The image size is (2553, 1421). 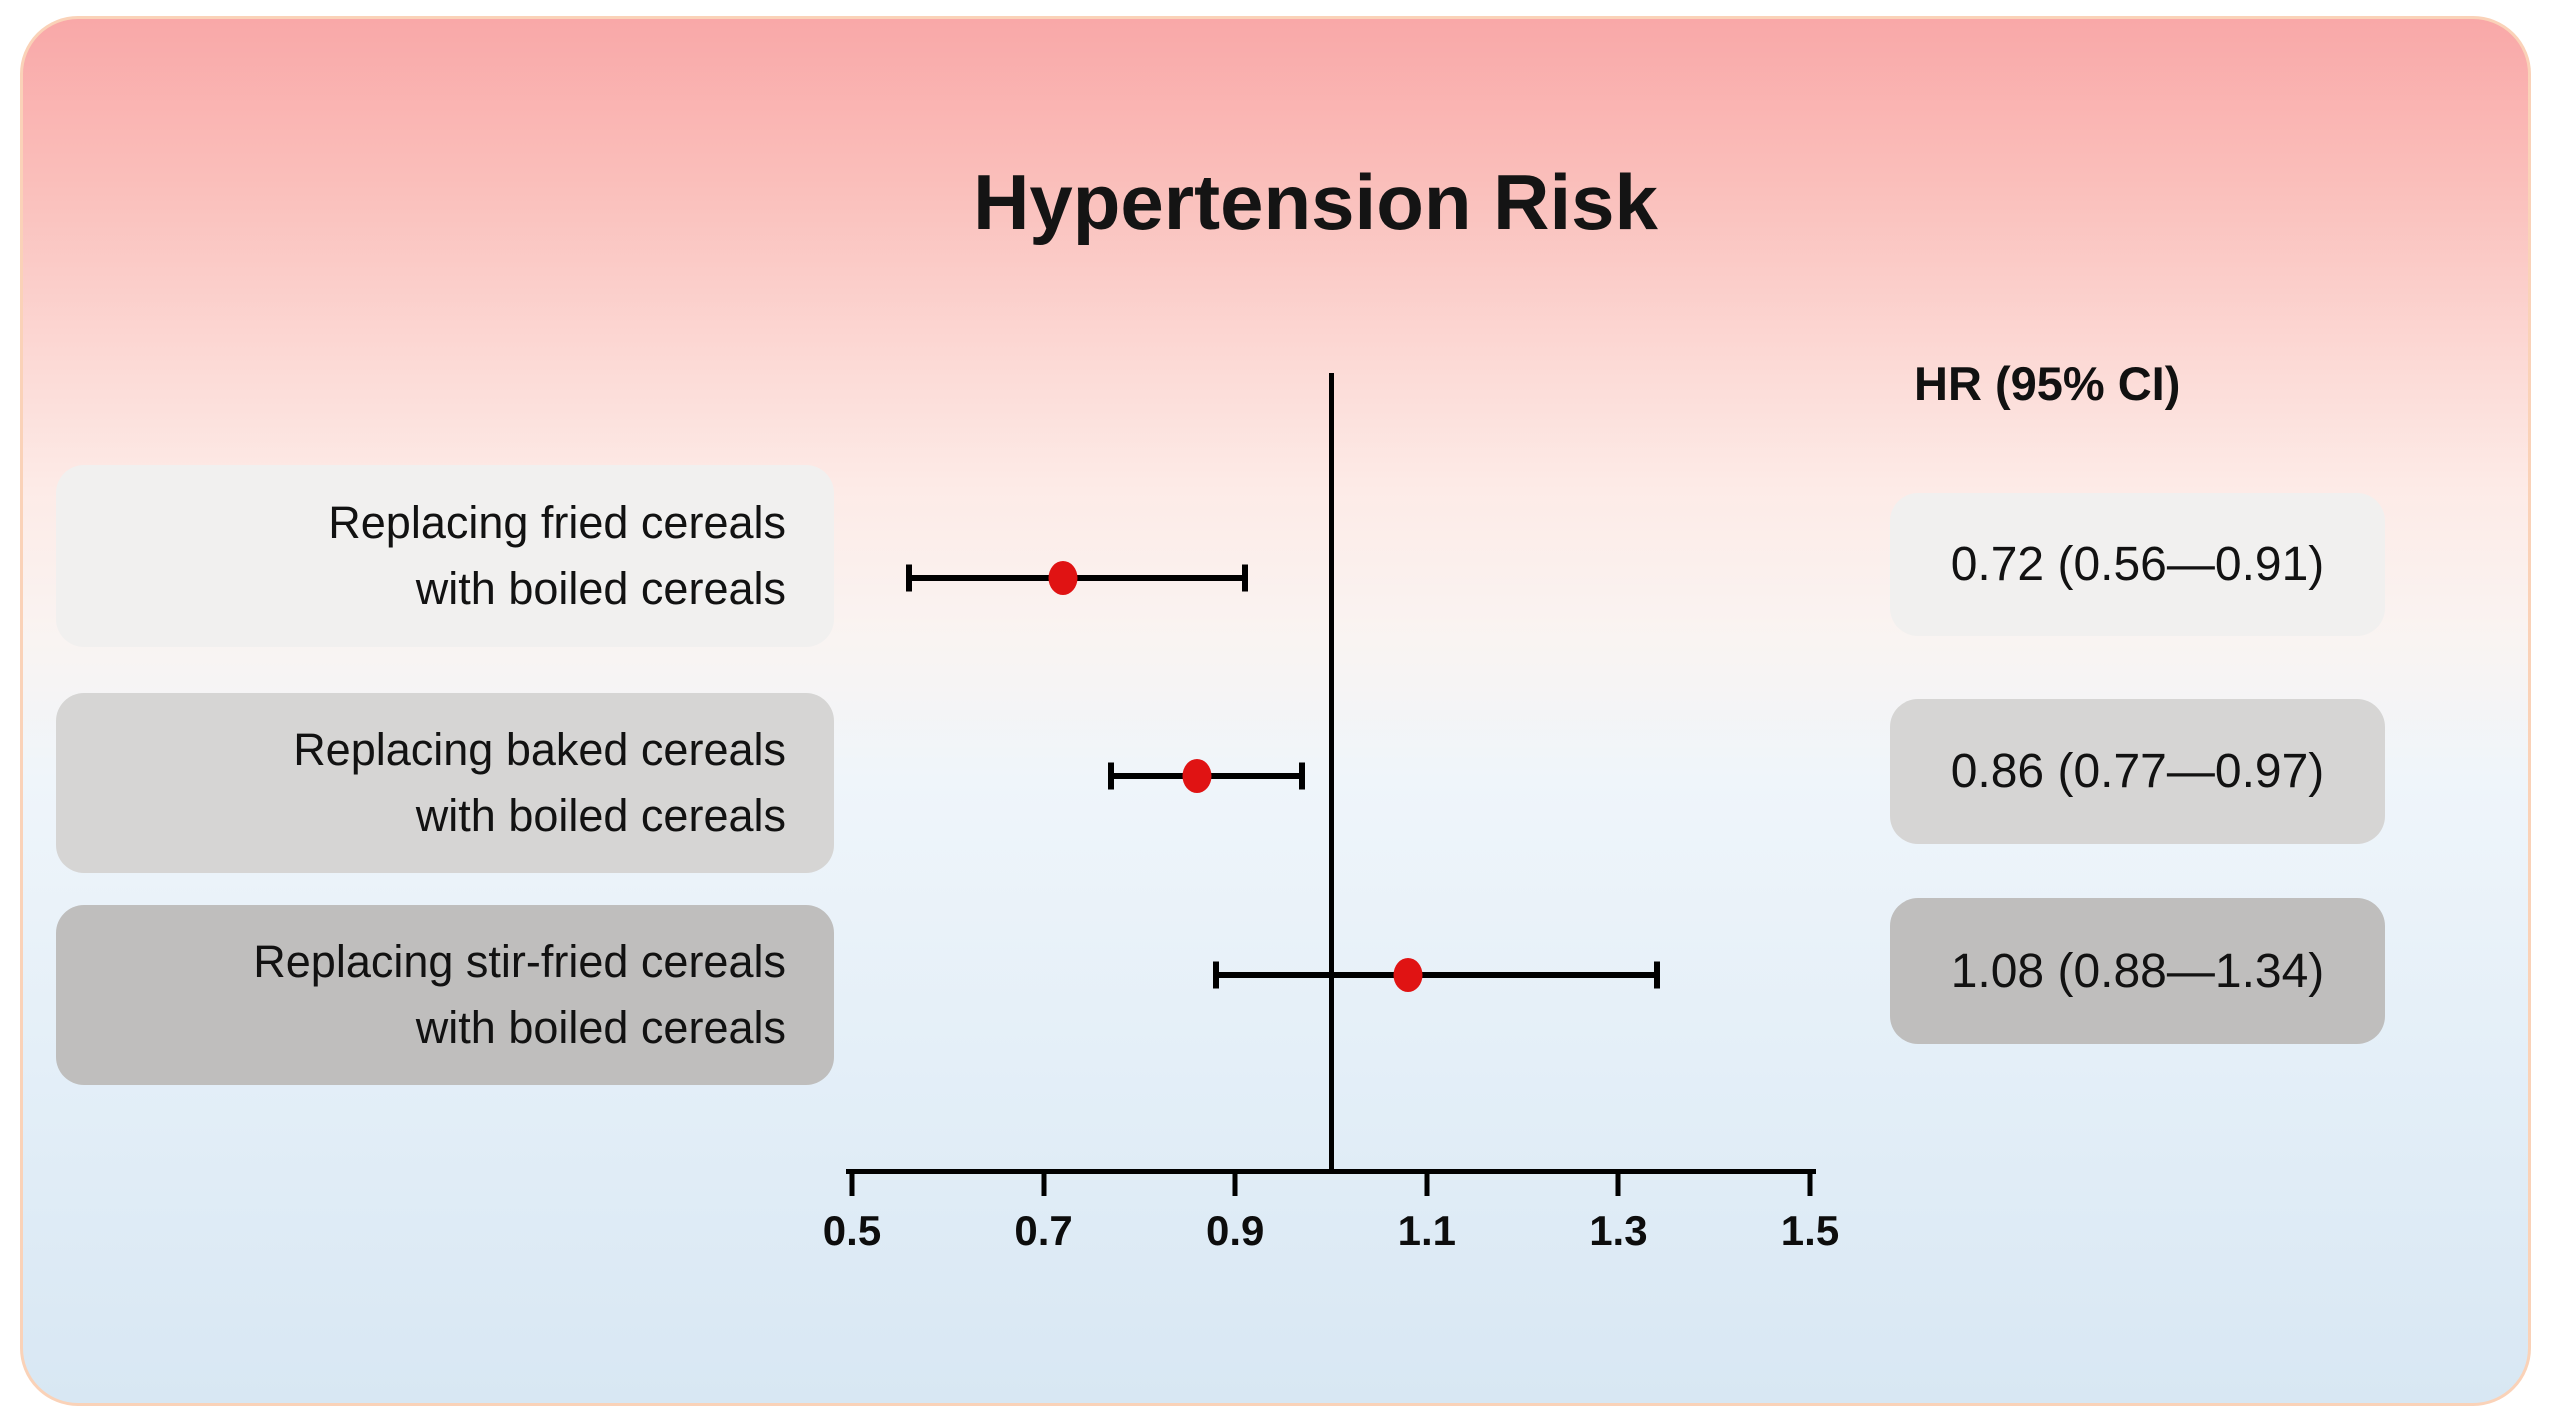 I want to click on axis-tick-label: 0.7, so click(x=1043, y=1230).